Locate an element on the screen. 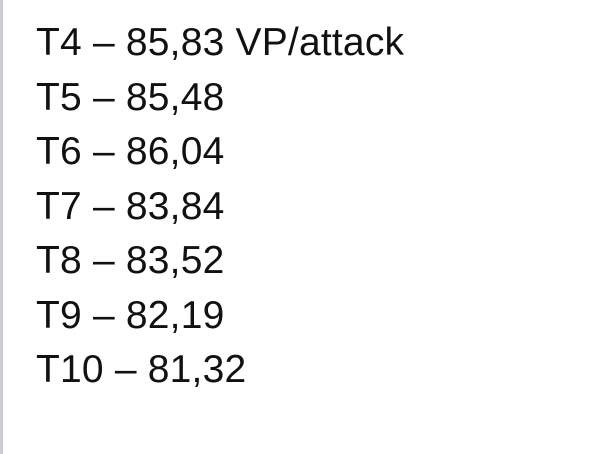 Image resolution: width=599 pixels, height=454 pixels. stat-line-t5: T5 – 85,48 is located at coordinates (130, 97).